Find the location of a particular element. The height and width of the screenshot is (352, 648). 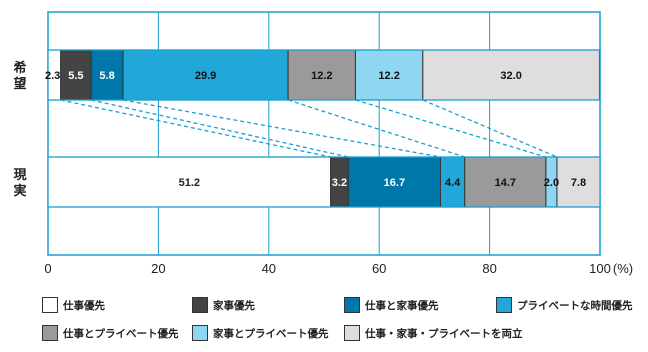

legend-label: プライベートな時間優先 is located at coordinates (575, 305).